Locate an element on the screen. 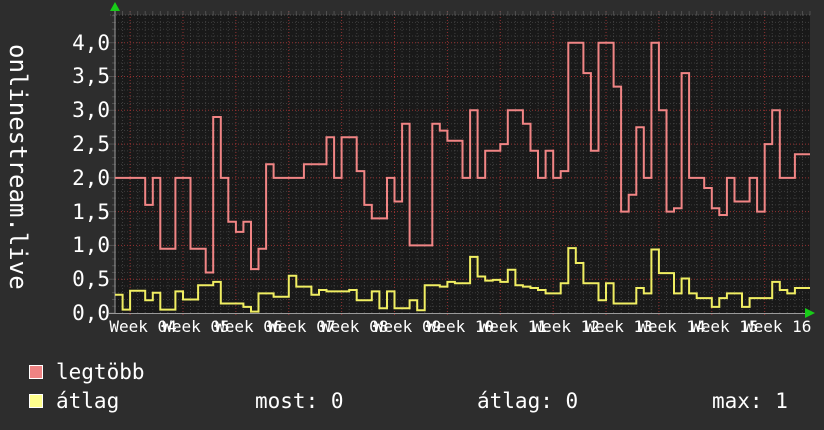 This screenshot has width=824, height=430. x-axis-label: Week 14 is located at coordinates (672, 326).